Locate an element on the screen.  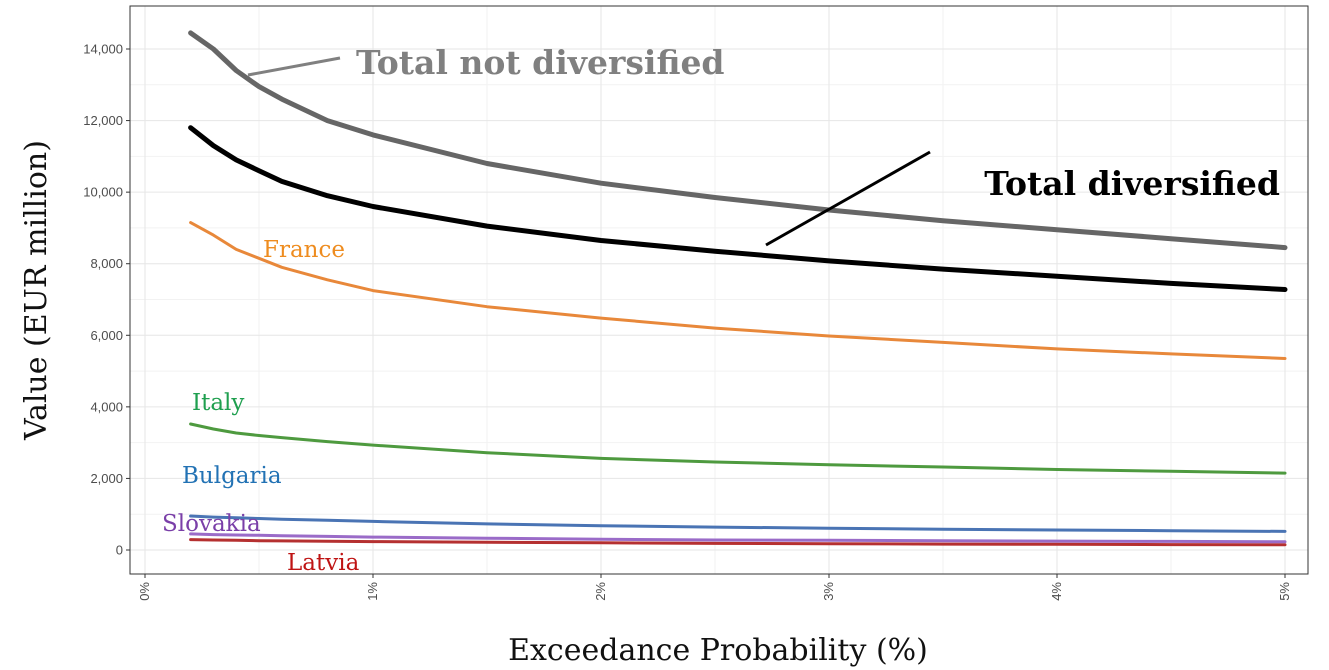
x-tick-label: 0% is located at coordinates (144, 591).